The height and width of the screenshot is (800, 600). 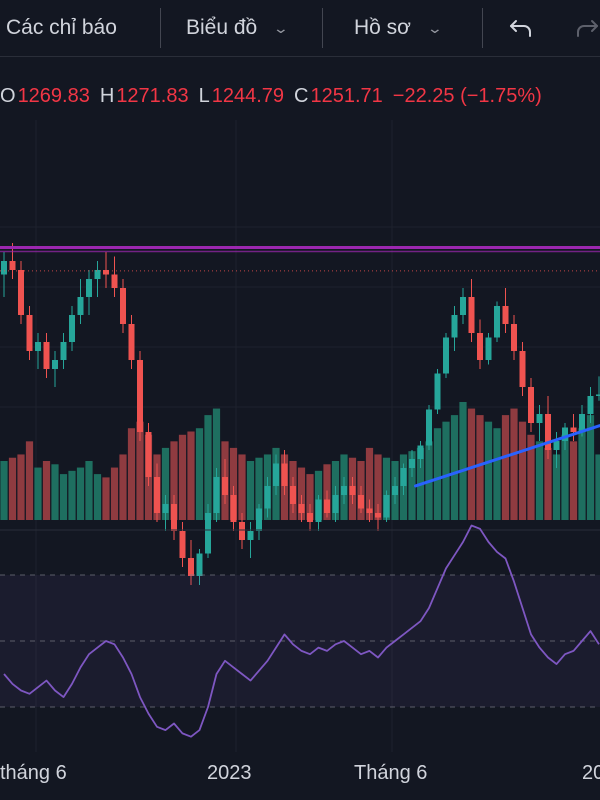 I want to click on profile-menu-button: Hồ sơ ⌄, so click(x=399, y=28).